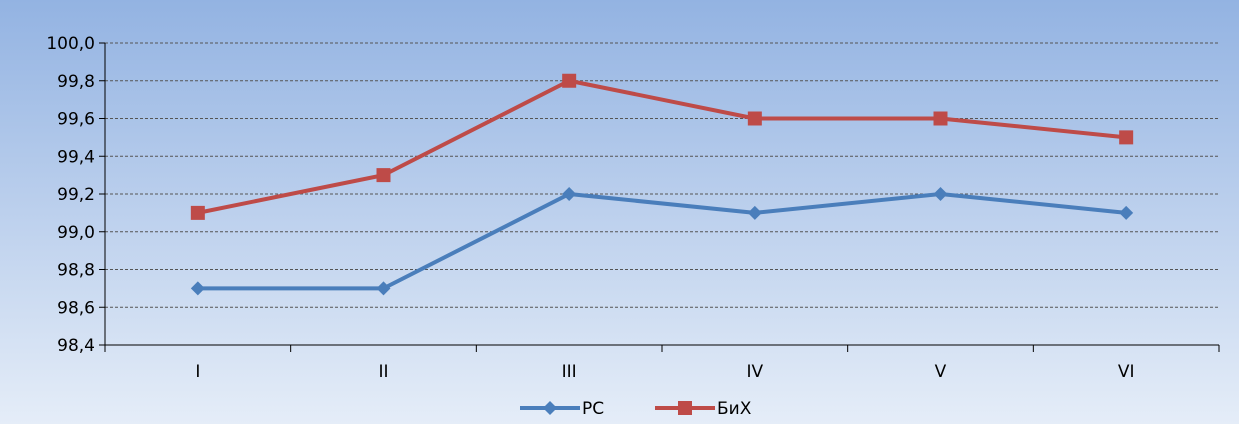  I want to click on x-tick-label: V, so click(941, 372).